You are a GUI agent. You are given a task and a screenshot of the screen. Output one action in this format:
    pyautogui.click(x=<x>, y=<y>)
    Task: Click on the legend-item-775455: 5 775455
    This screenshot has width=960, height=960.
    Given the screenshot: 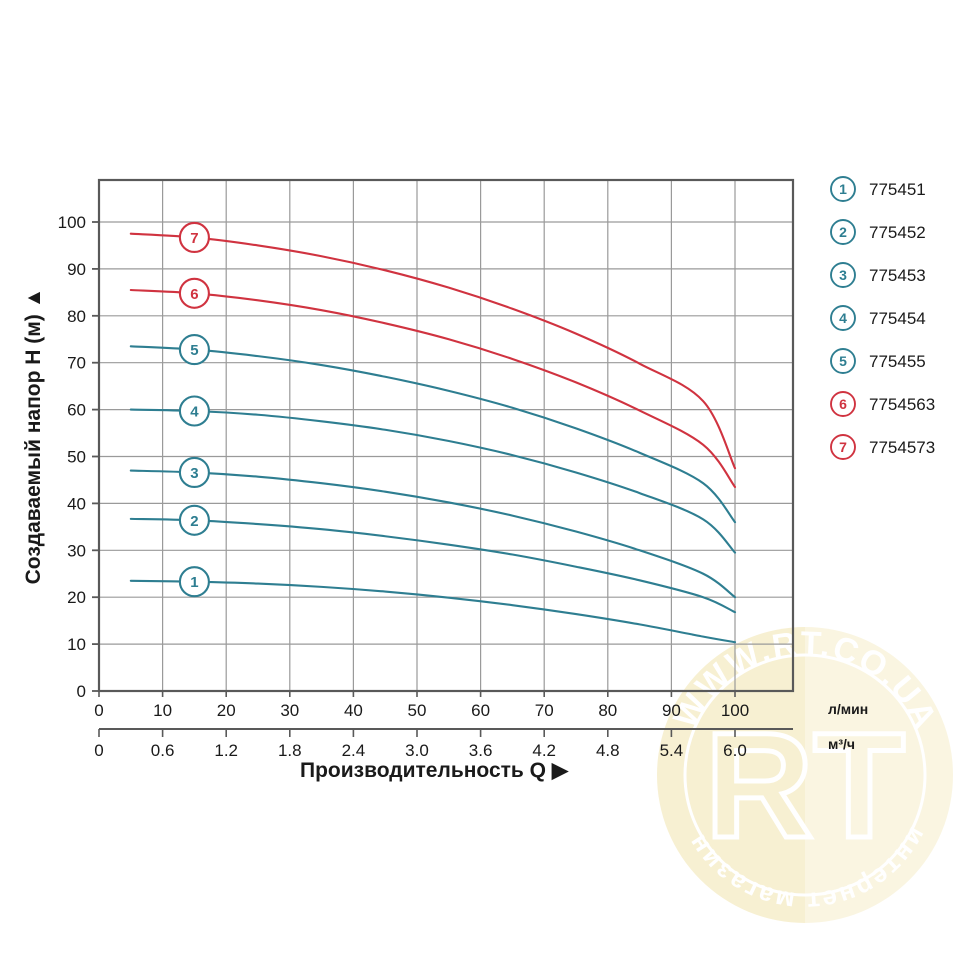 What is the action you would take?
    pyautogui.click(x=878, y=361)
    